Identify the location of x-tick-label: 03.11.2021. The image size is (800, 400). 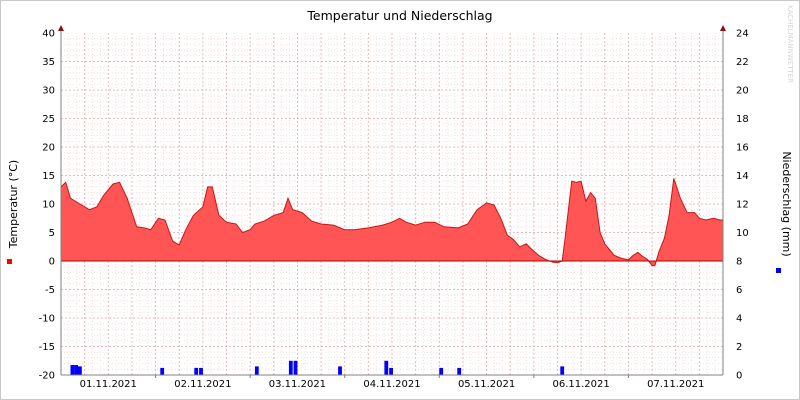
(297, 384).